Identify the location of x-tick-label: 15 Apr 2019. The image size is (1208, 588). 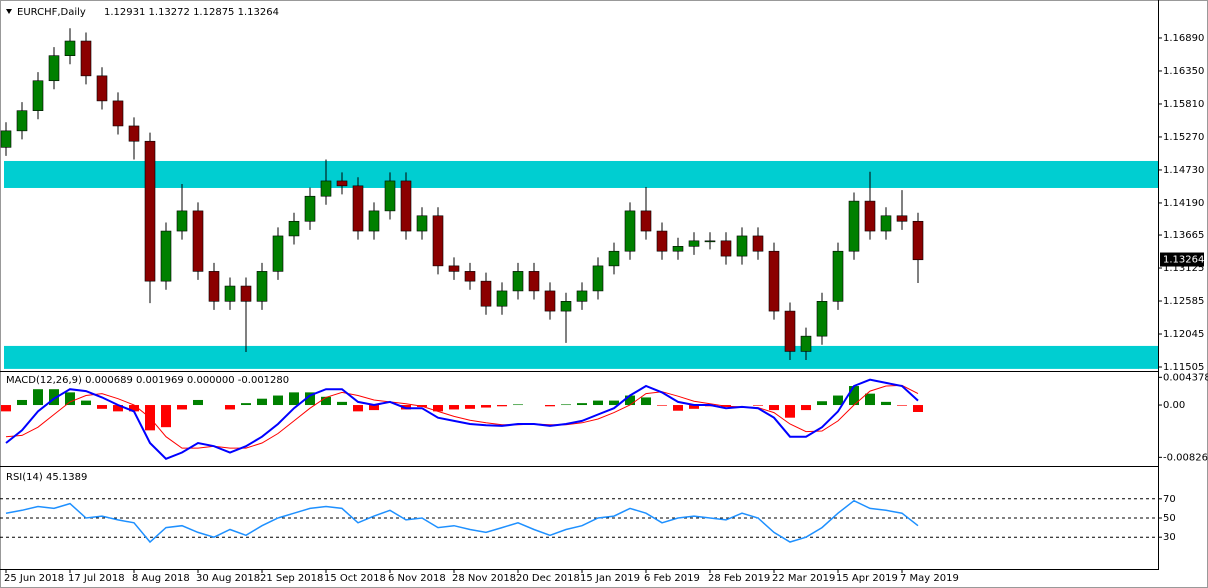
(867, 578).